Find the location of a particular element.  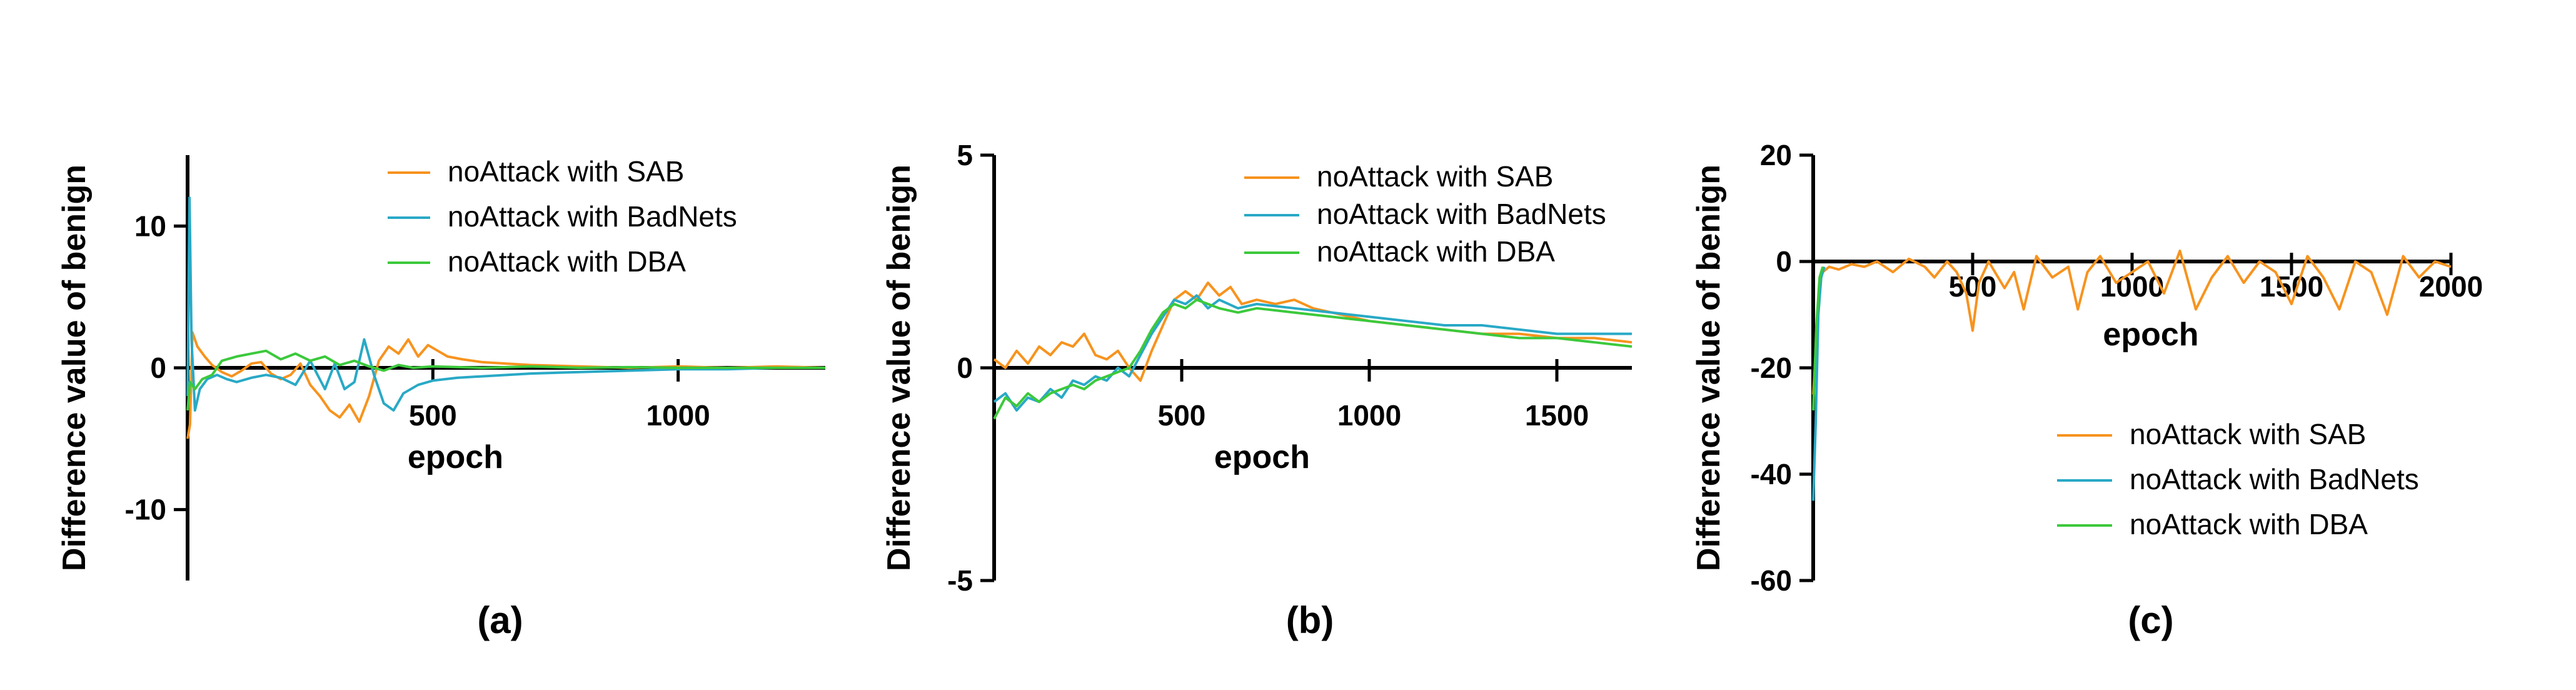

panel-label: (a) is located at coordinates (500, 620).